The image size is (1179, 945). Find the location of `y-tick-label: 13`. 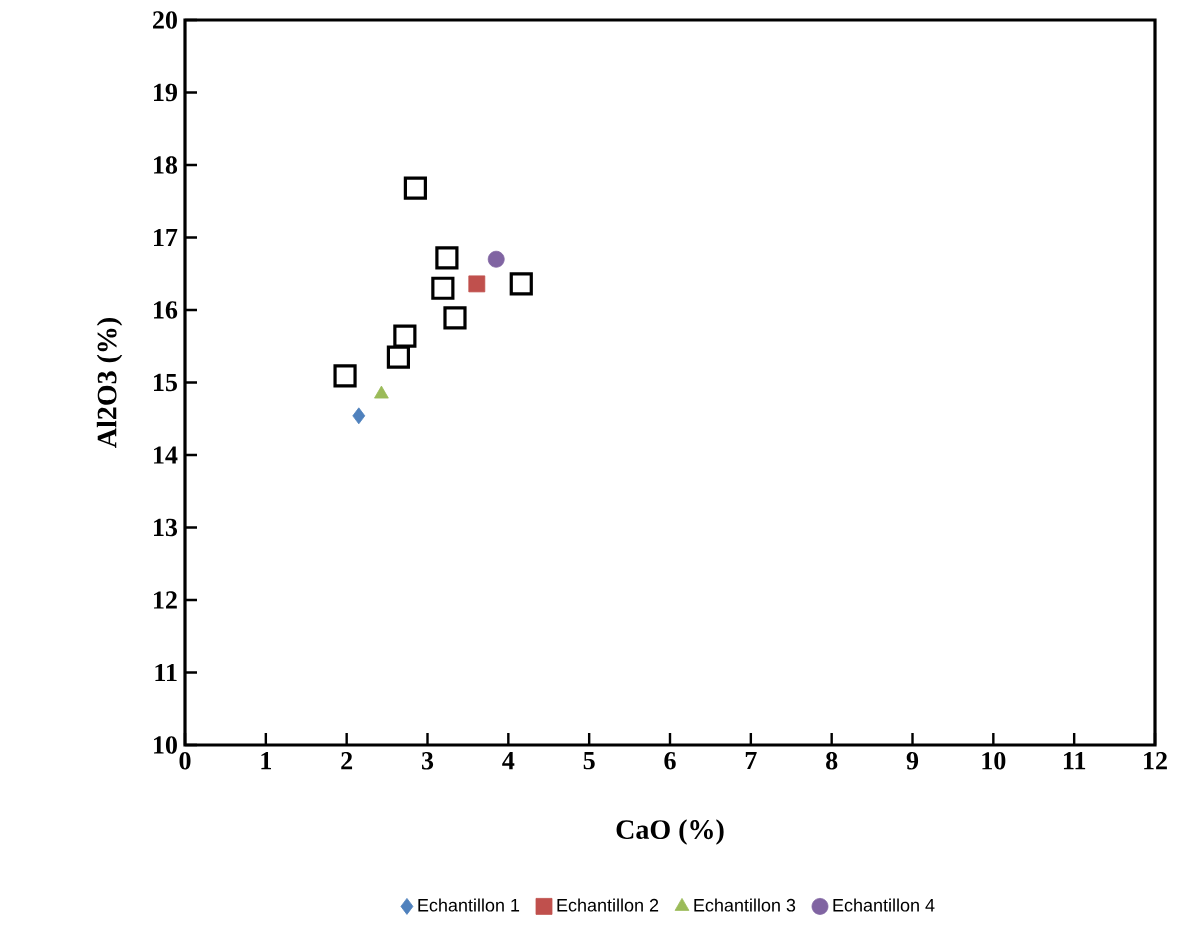

y-tick-label: 13 is located at coordinates (166, 527).